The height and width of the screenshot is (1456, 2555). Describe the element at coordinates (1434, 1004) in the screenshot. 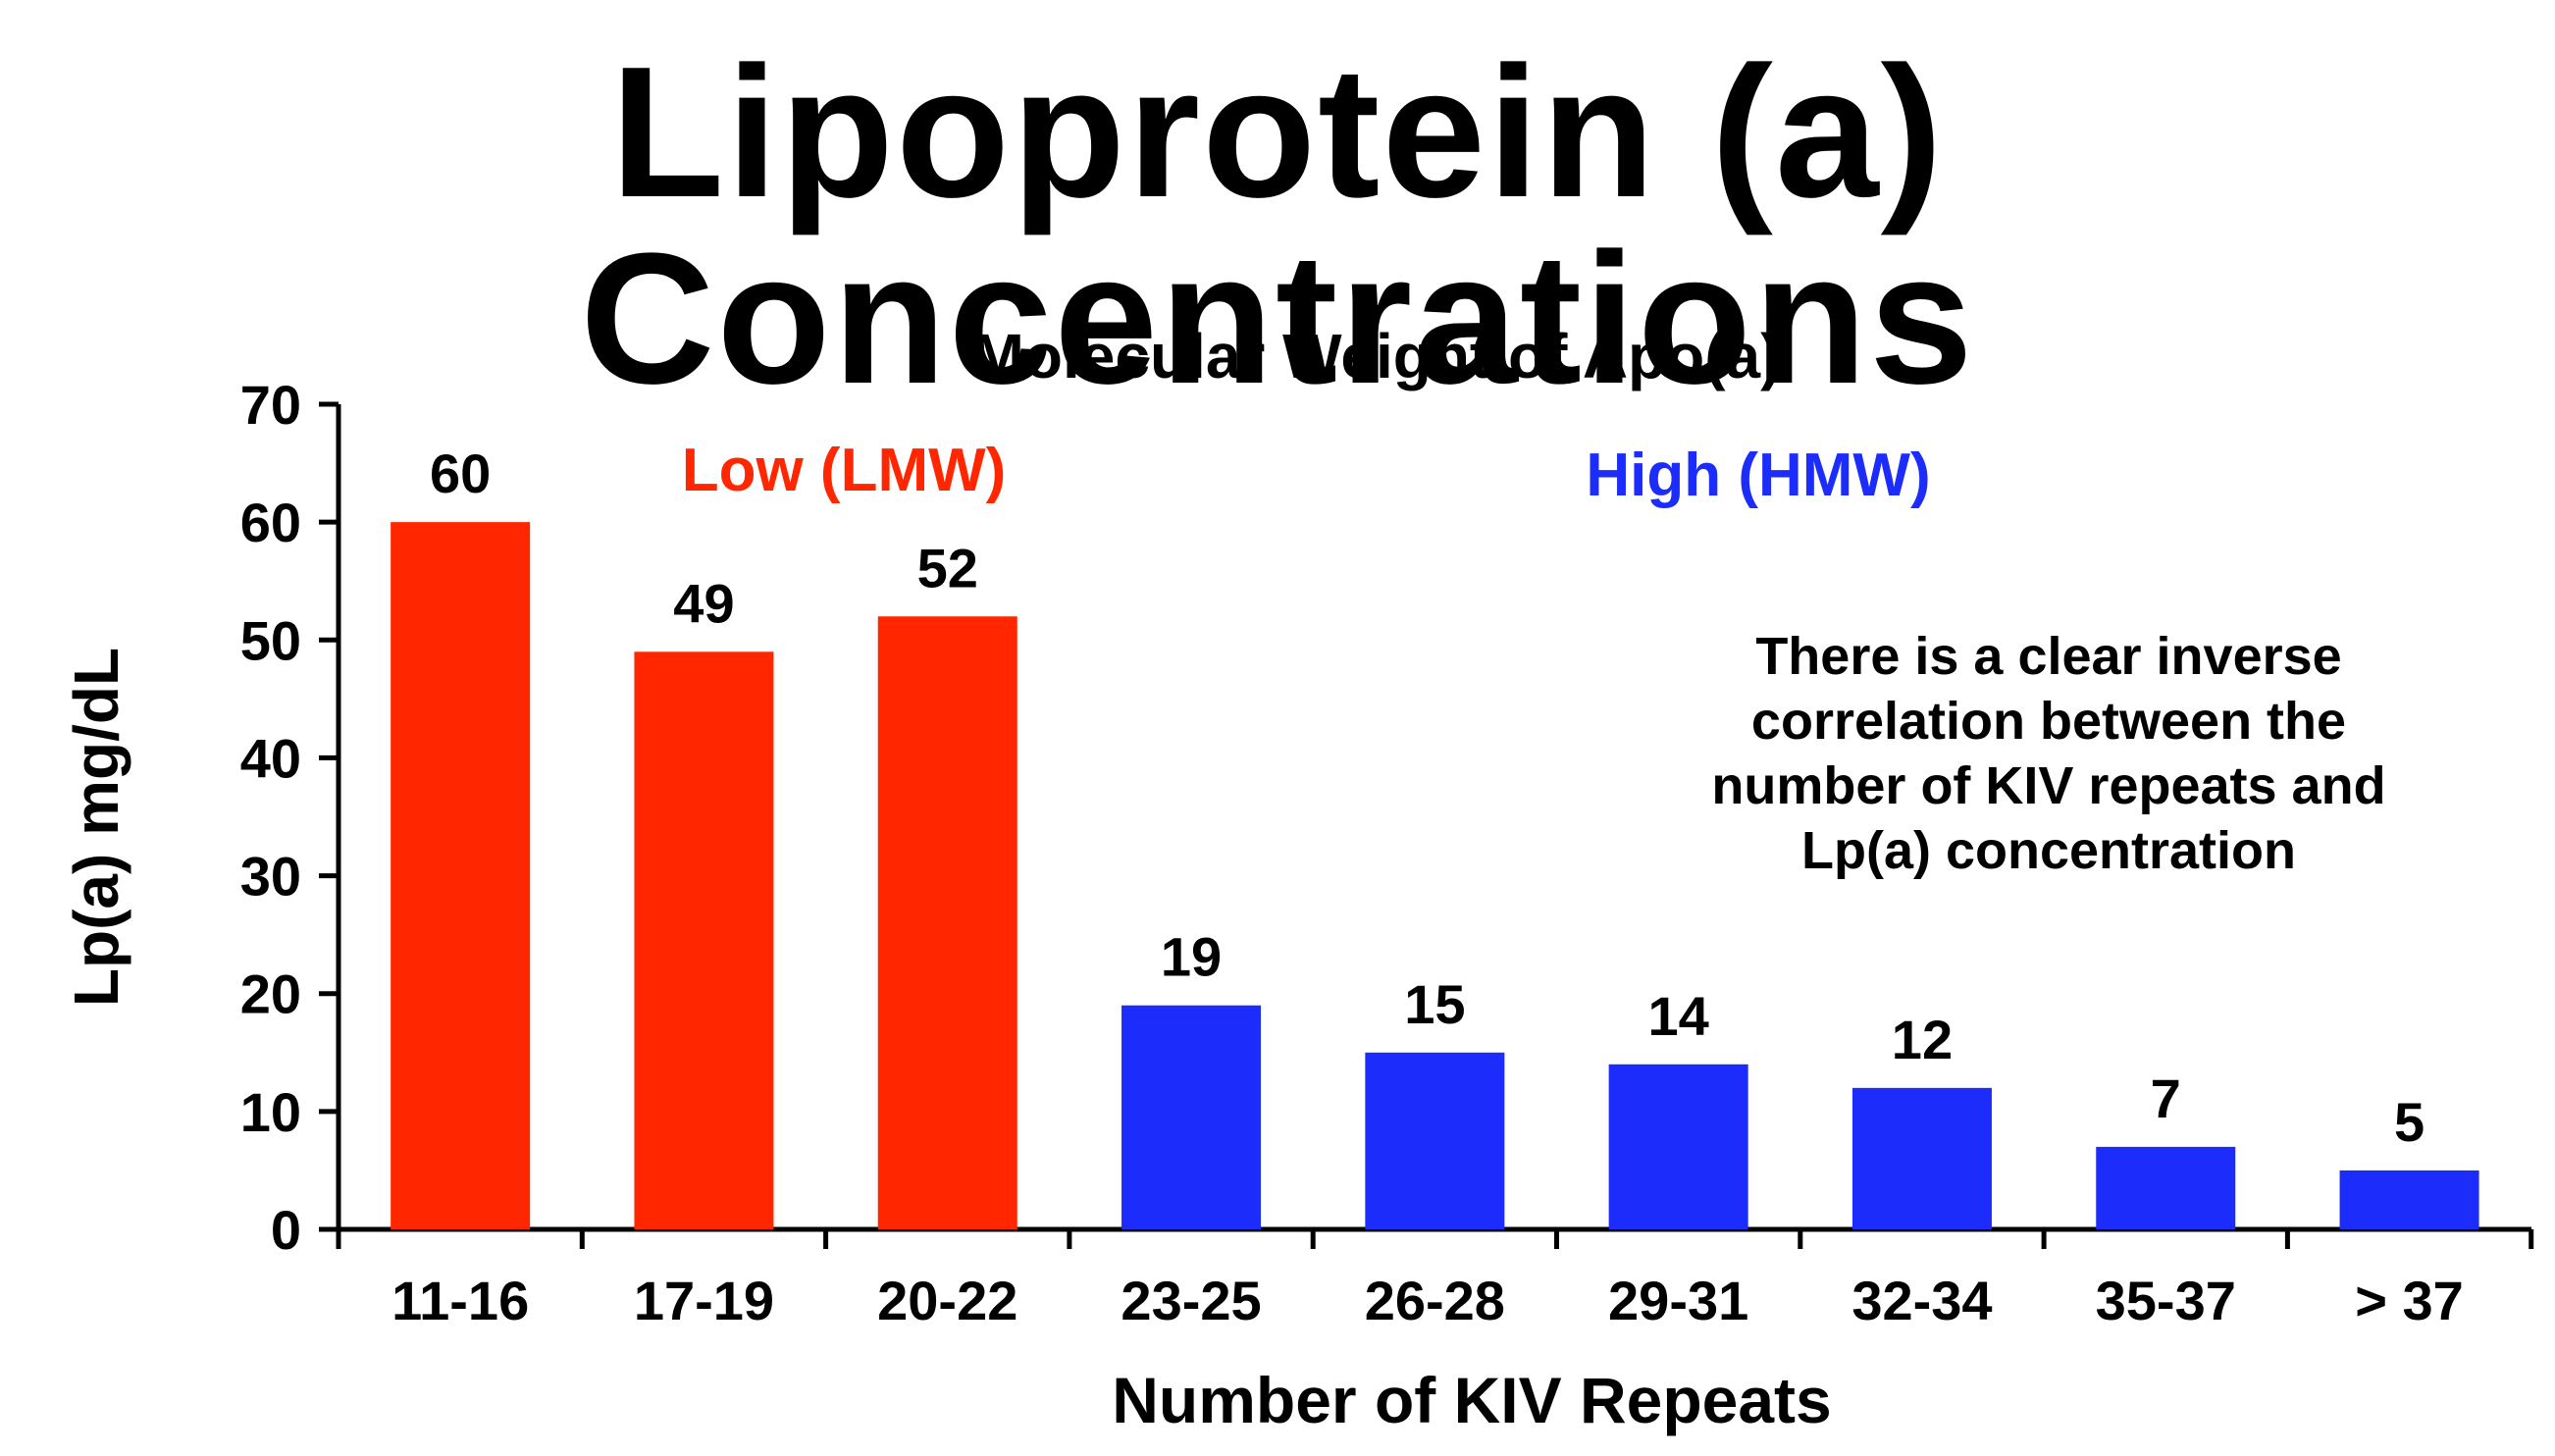

I see `bar-value-label: 15` at that location.